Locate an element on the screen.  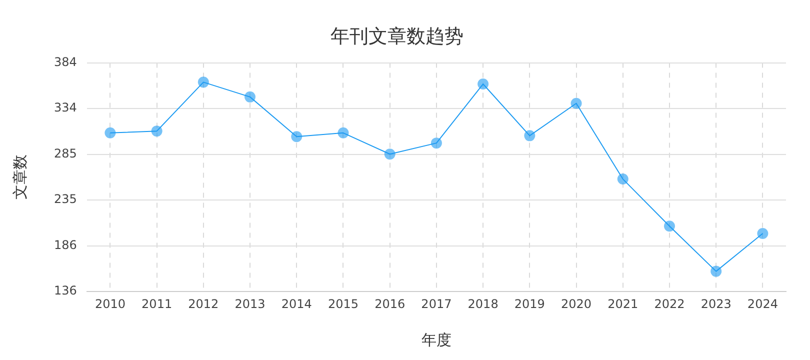
chart-title: 年刊文章数趋势 is located at coordinates (397, 36).